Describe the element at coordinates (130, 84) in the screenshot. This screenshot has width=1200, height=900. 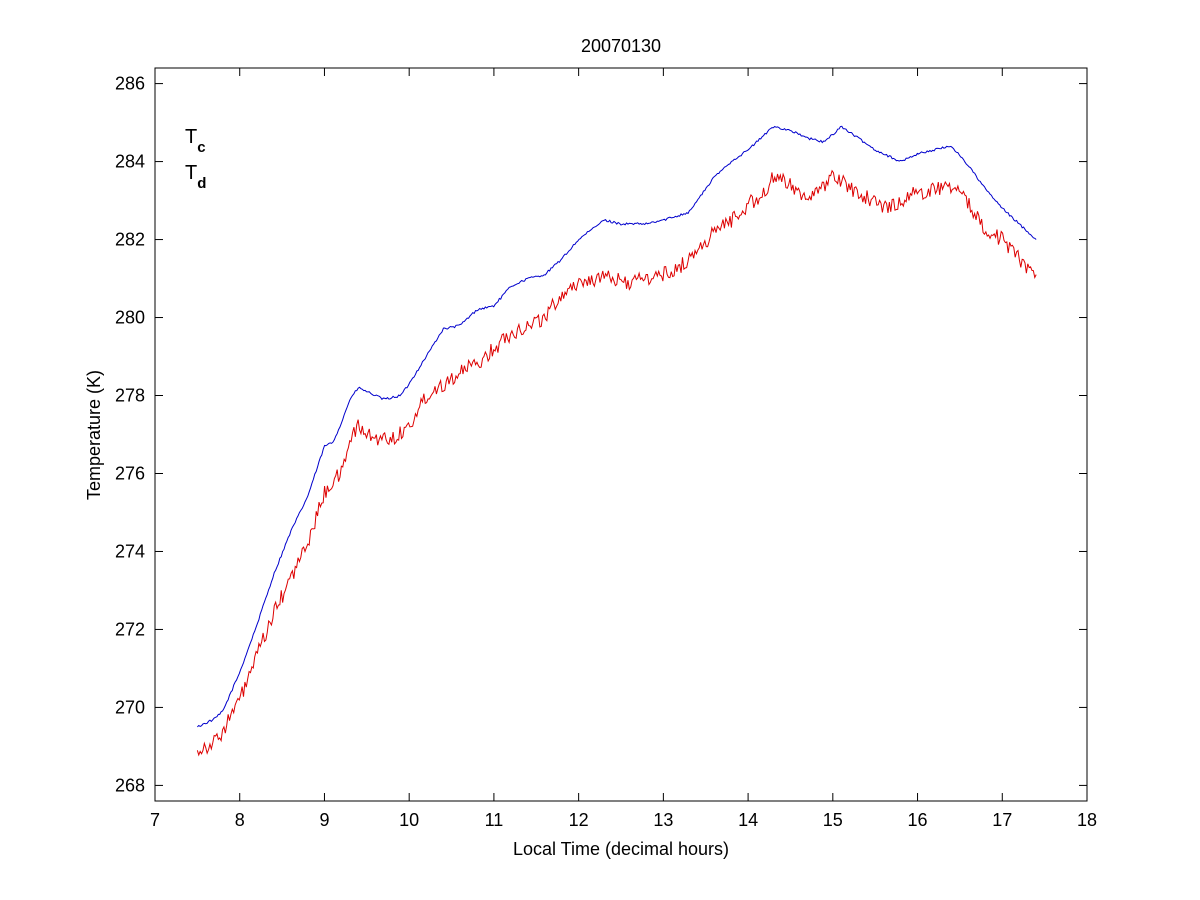
I see `y-tick-label: 286` at that location.